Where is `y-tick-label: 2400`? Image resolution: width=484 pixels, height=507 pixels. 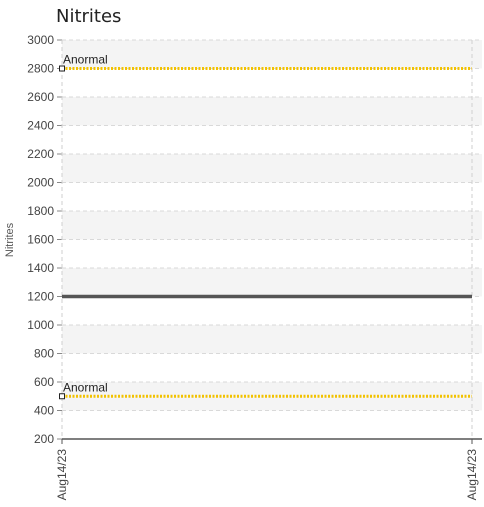
y-tick-label: 2400 is located at coordinates (40, 126).